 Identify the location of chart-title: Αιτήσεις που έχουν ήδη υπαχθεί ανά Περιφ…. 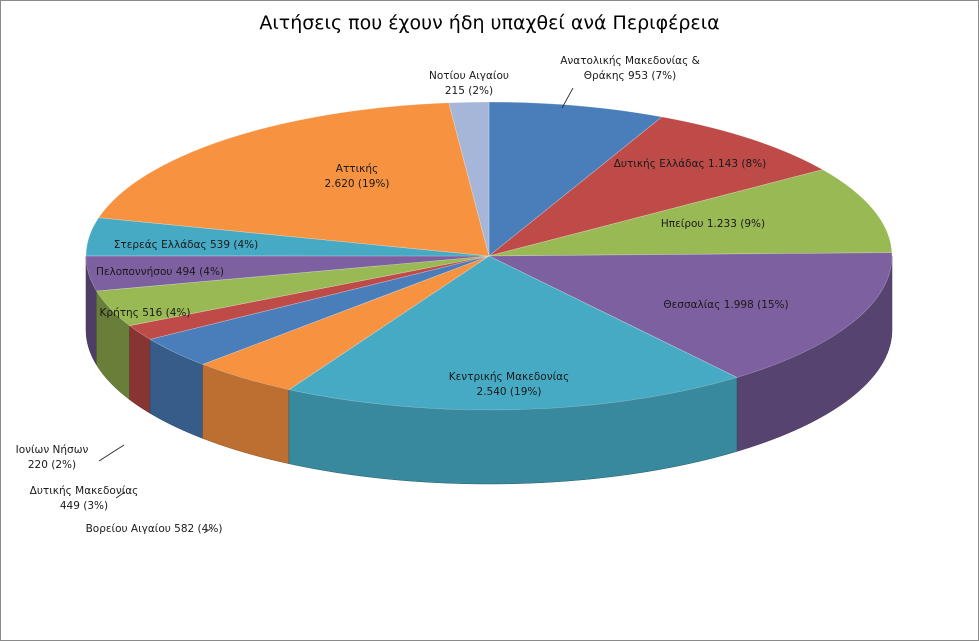
(489, 23).